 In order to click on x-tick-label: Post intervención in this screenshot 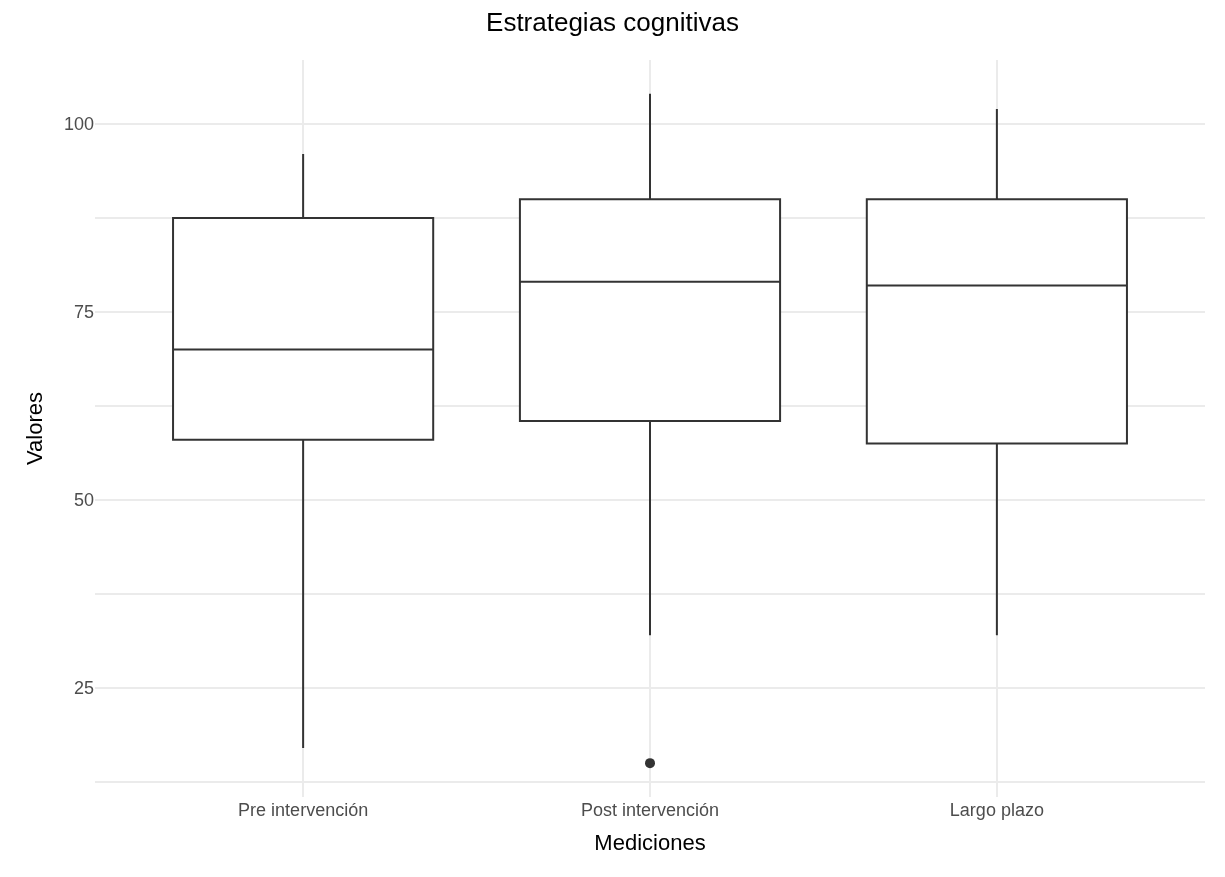, I will do `click(650, 810)`.